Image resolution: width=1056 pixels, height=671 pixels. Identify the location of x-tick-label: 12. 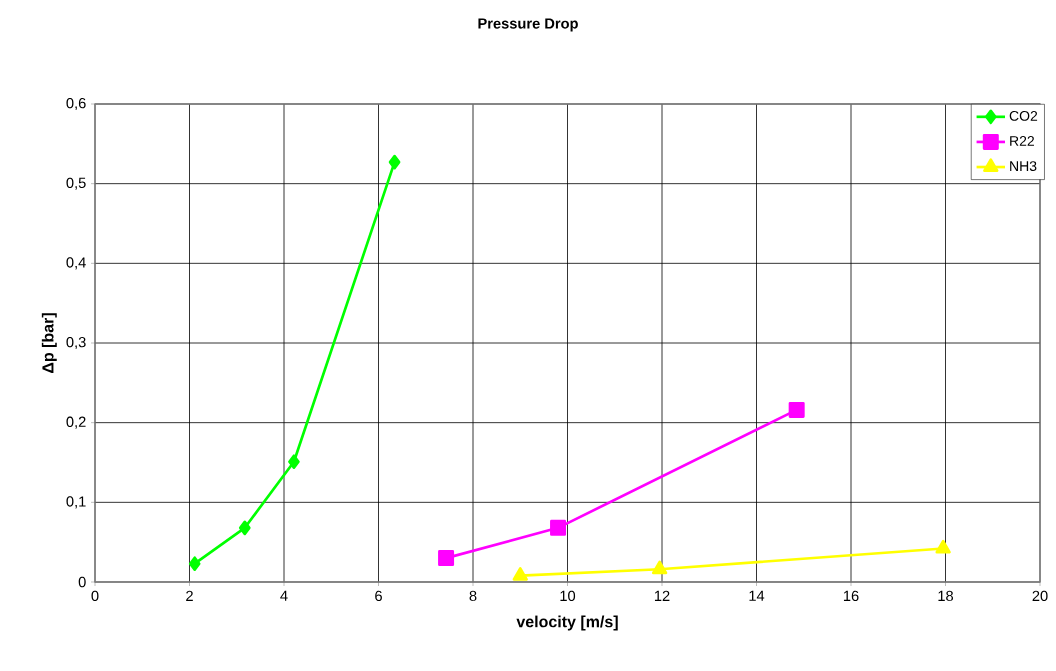
(662, 595).